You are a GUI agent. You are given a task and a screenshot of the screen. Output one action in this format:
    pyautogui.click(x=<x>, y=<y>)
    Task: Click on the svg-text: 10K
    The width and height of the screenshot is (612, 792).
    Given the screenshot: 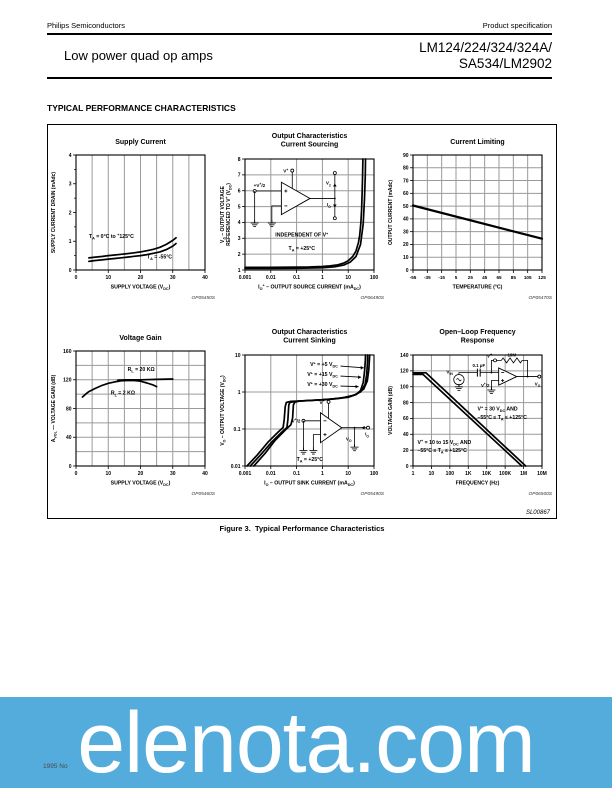 What is the action you would take?
    pyautogui.click(x=487, y=474)
    